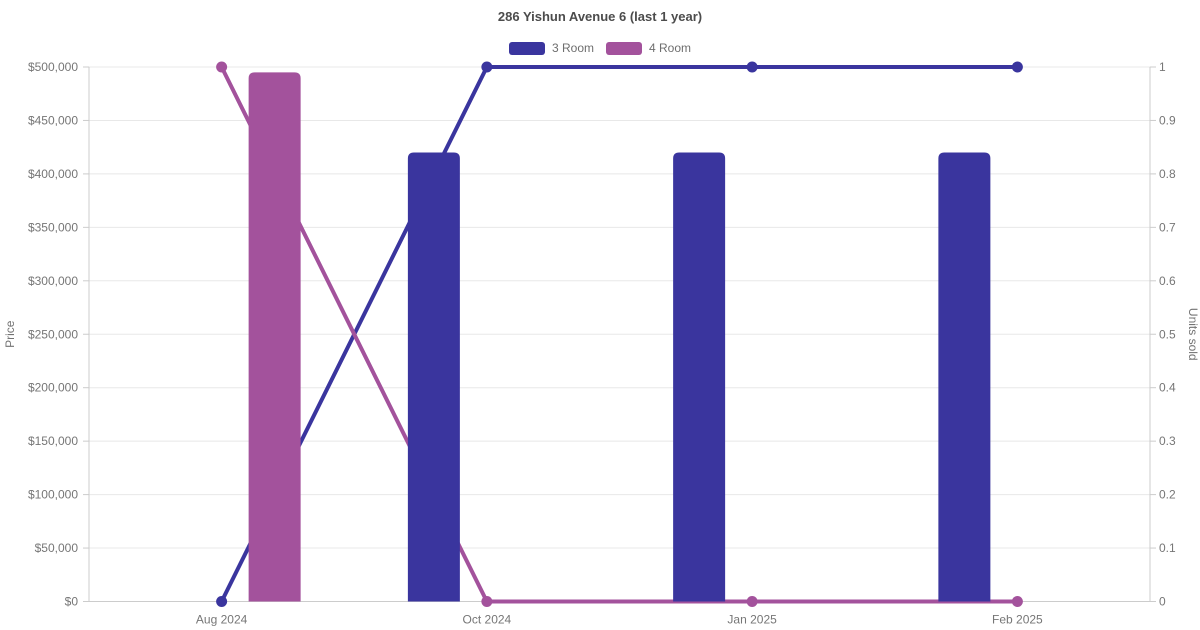 This screenshot has height=630, width=1200. Describe the element at coordinates (1162, 602) in the screenshot. I see `units-tick-label: 0` at that location.